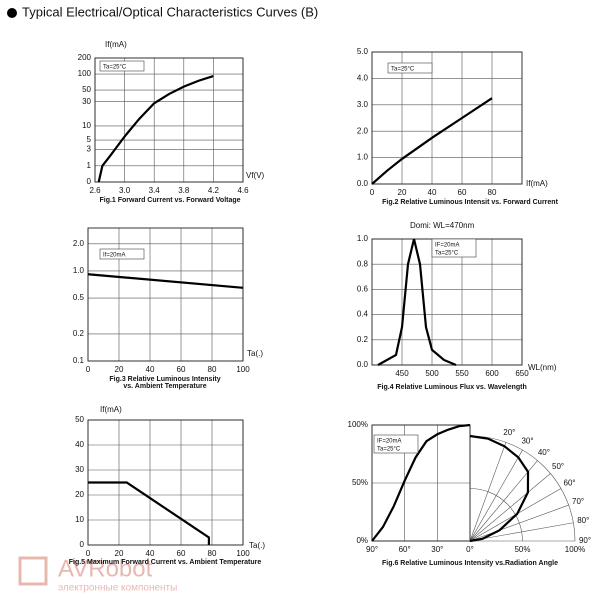  What do you see at coordinates (522, 373) in the screenshot?
I see `x-tick-label: 650` at bounding box center [522, 373].